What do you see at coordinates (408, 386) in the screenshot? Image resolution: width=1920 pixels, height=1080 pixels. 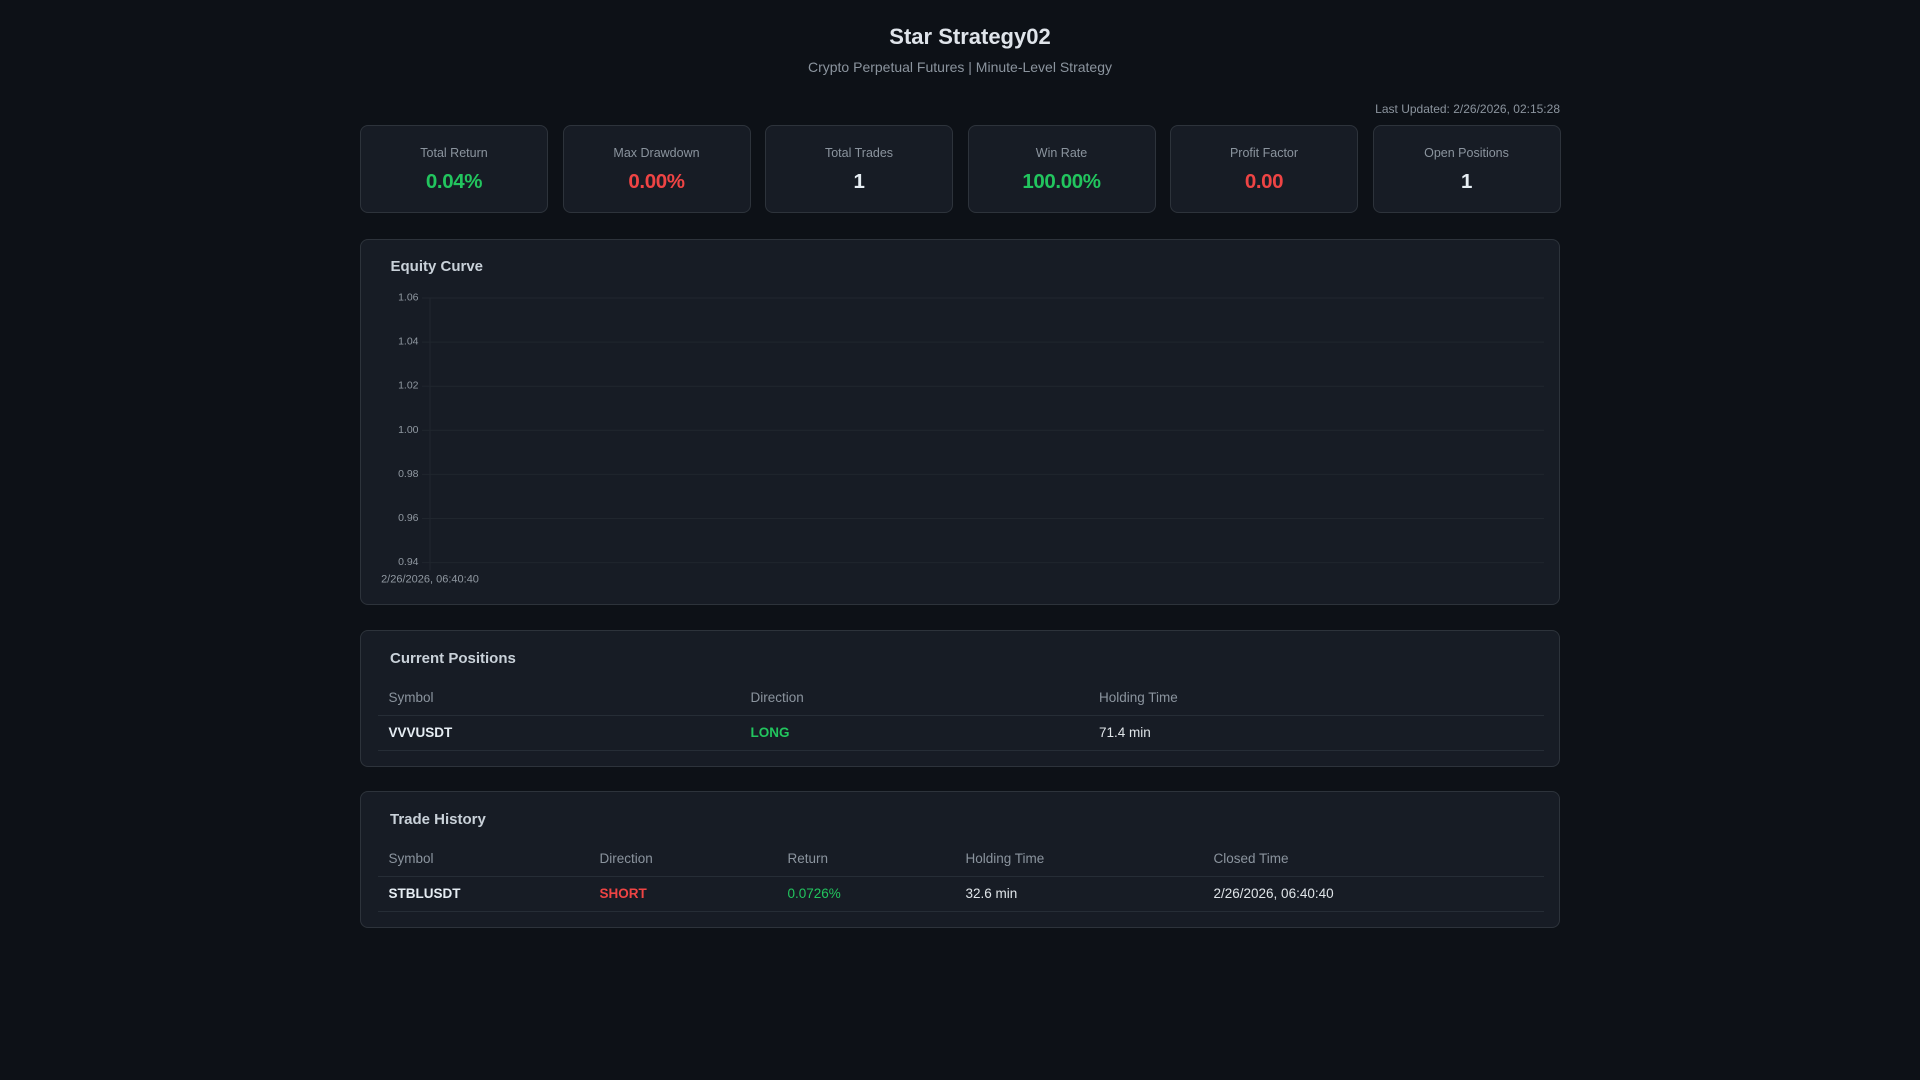 I see `svg-text: 1.02` at bounding box center [408, 386].